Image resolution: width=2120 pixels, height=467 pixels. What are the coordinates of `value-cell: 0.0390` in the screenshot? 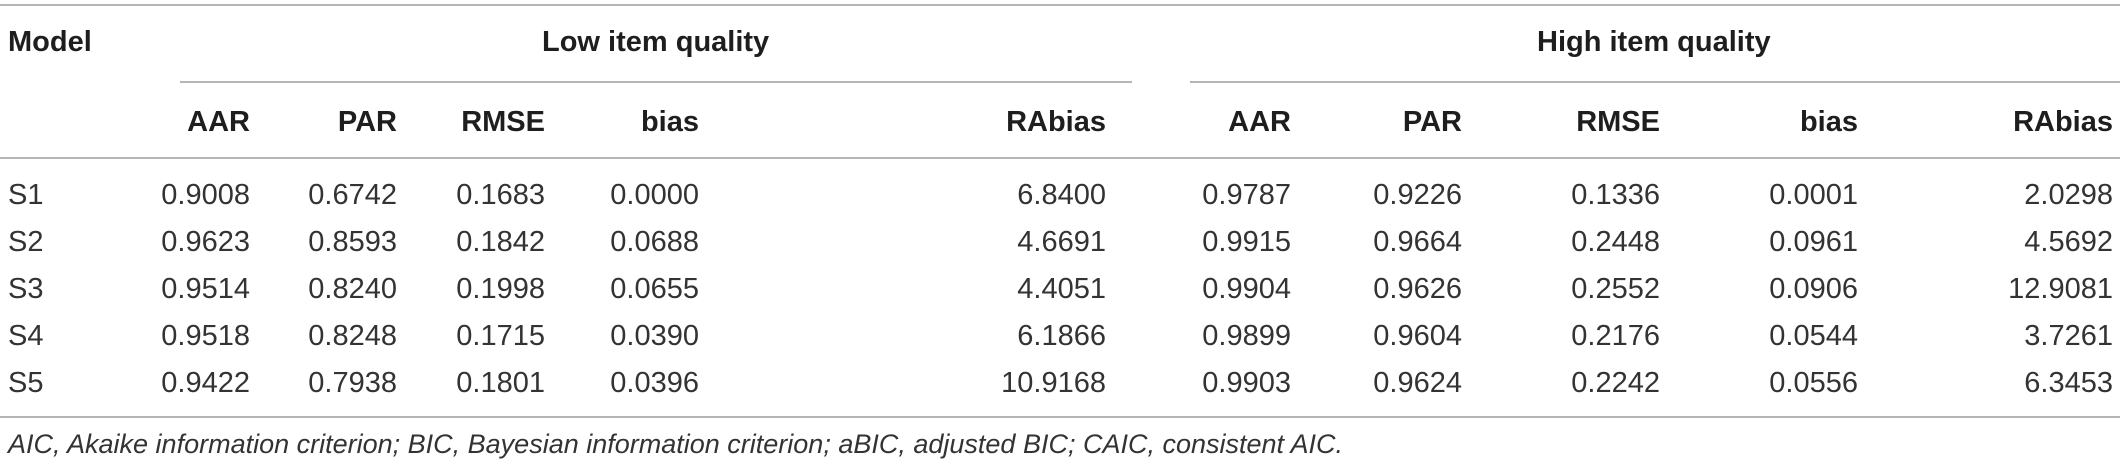 It's located at (654, 336).